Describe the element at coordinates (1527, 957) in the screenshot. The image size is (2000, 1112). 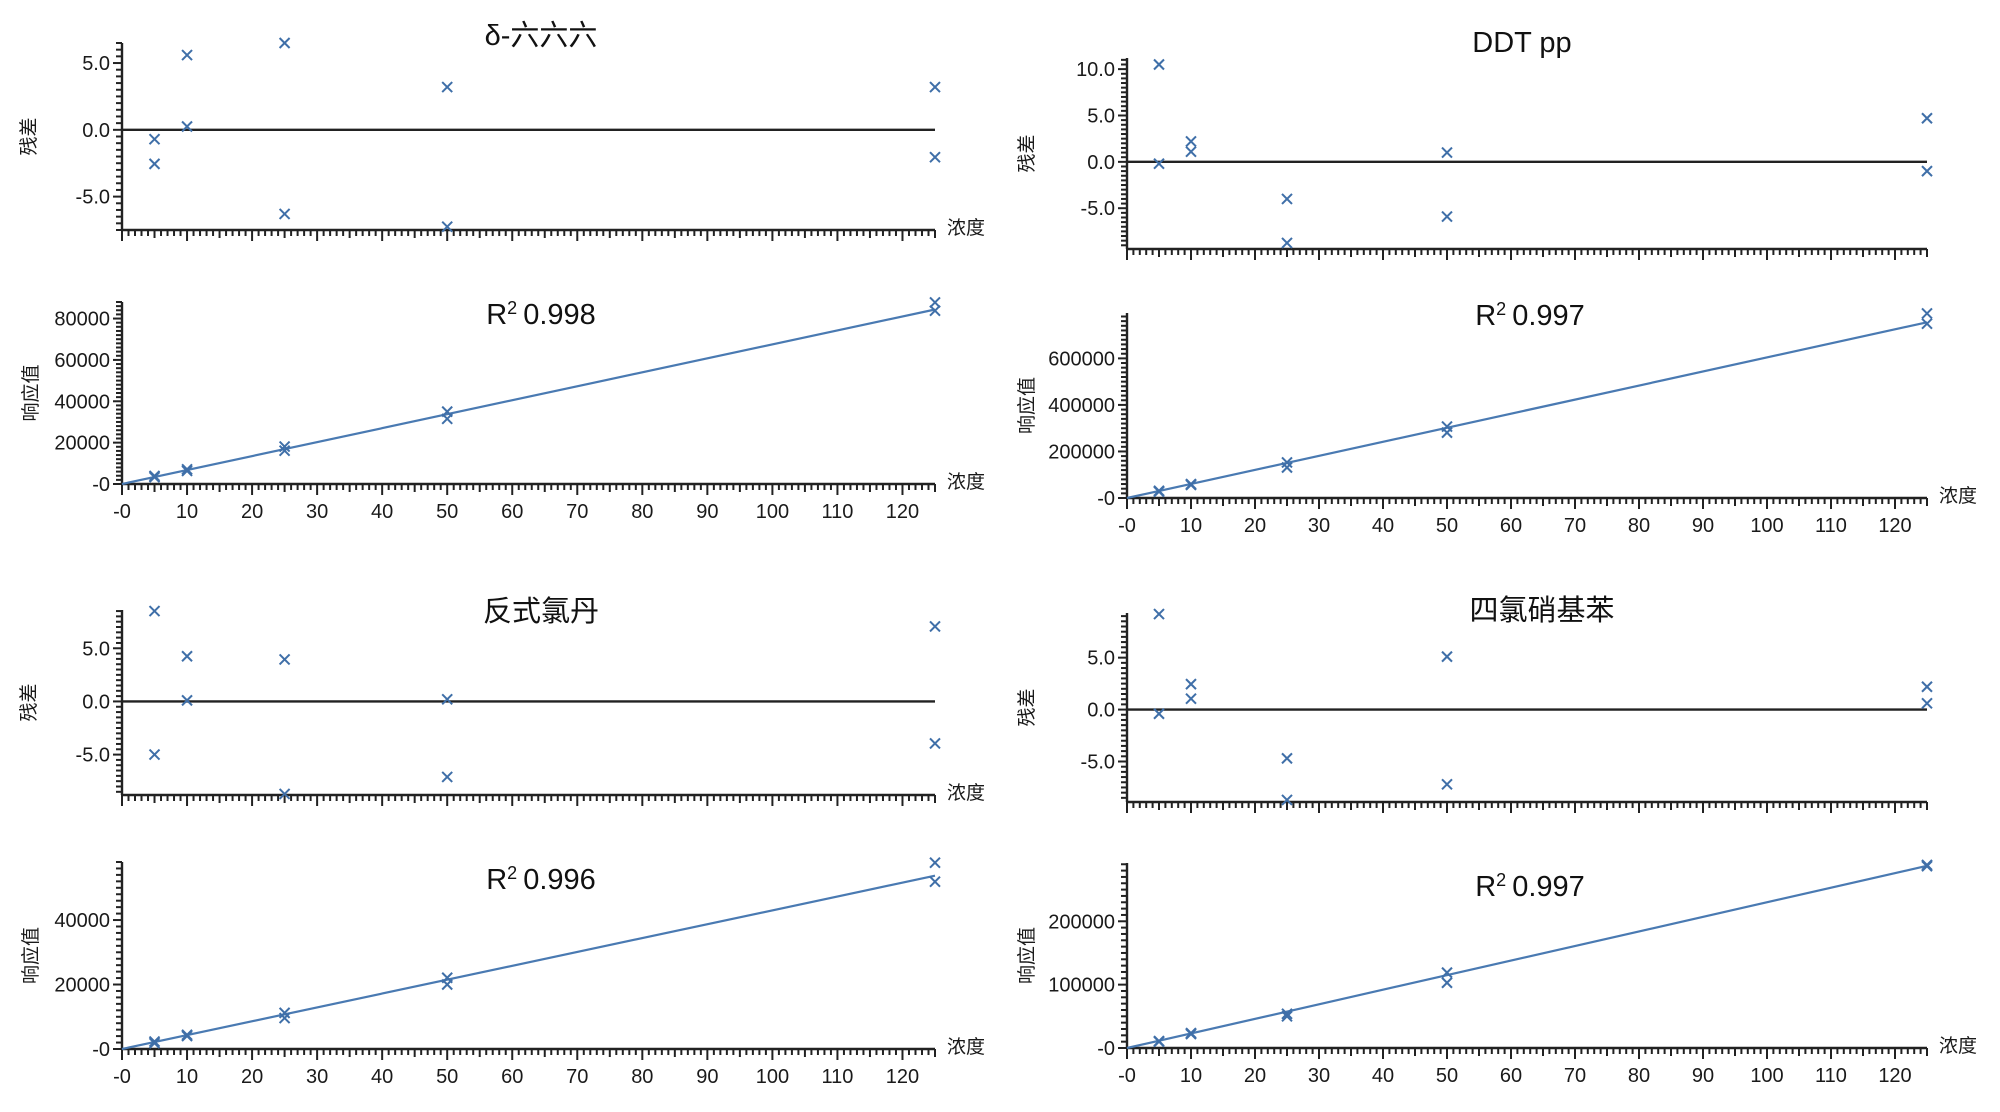
I see `regression-line` at that location.